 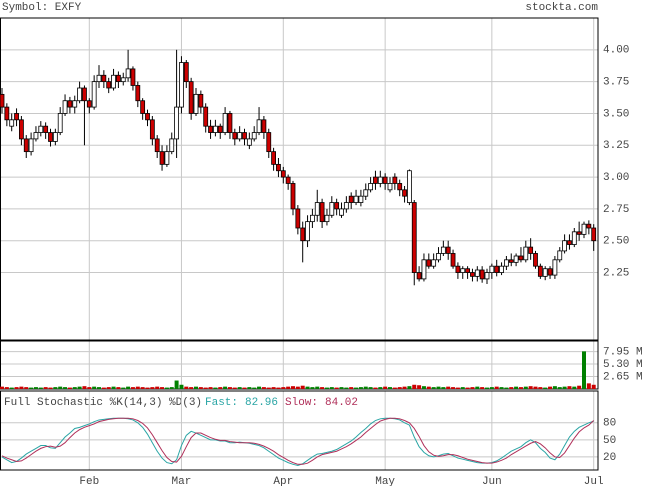 What do you see at coordinates (385, 481) in the screenshot?
I see `x-tick-label: May` at bounding box center [385, 481].